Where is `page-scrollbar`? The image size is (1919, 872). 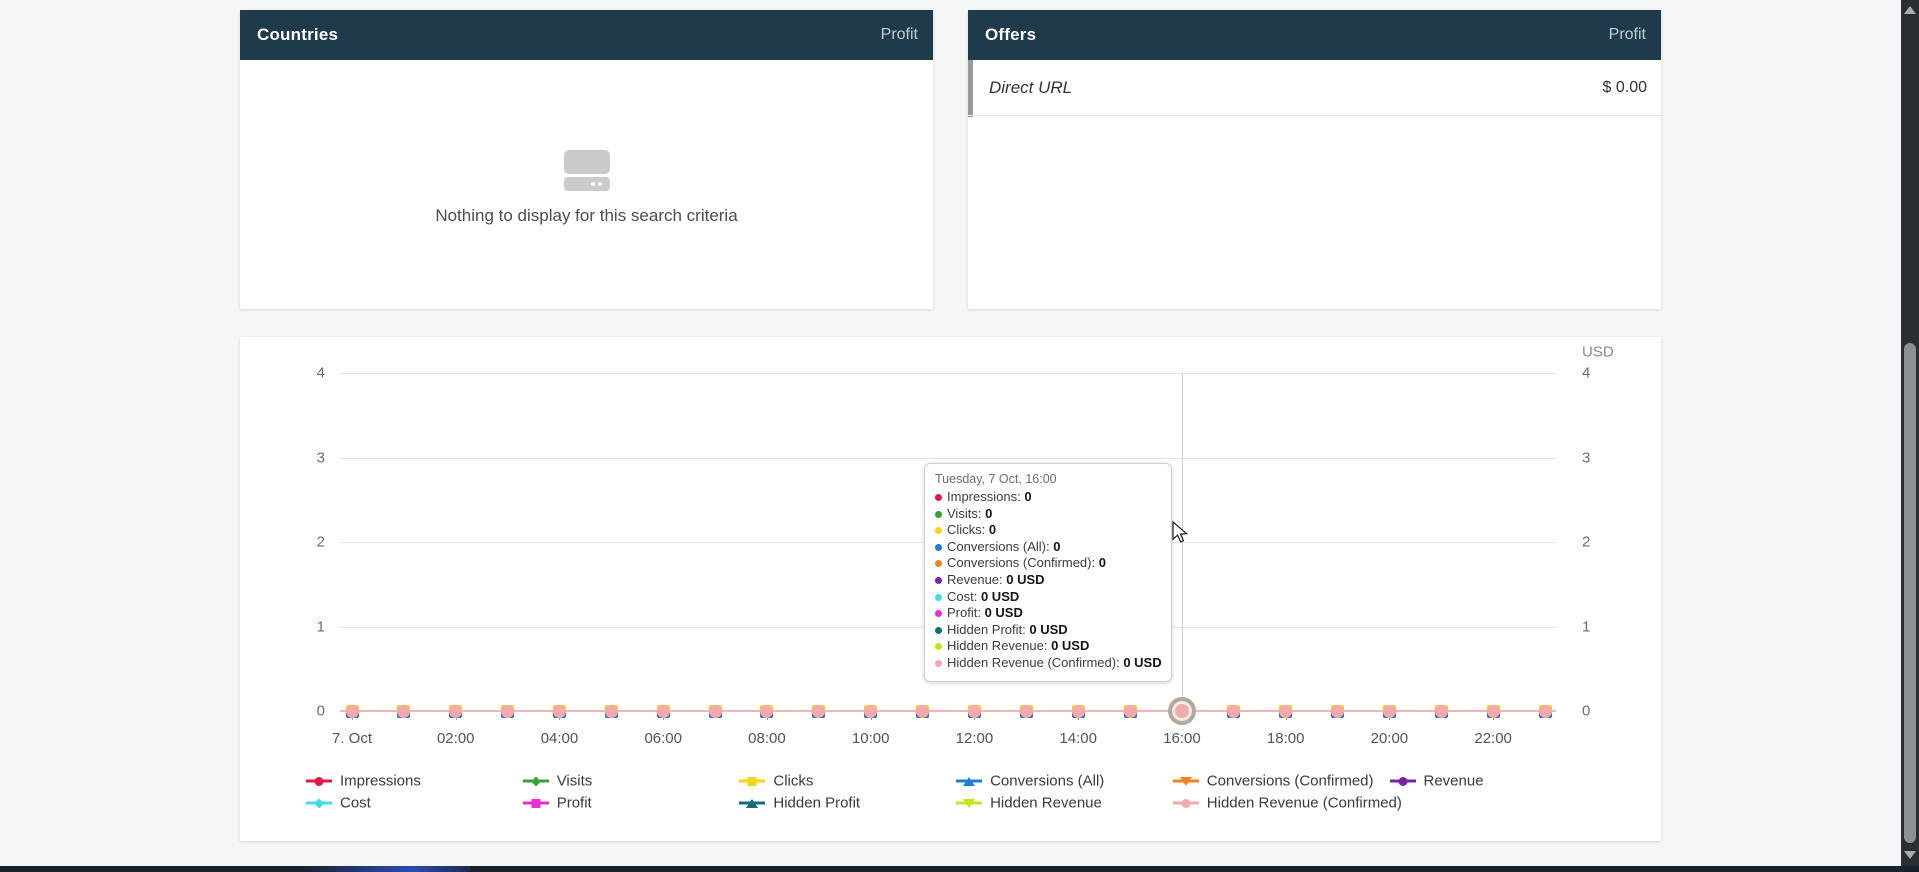
page-scrollbar is located at coordinates (1910, 436).